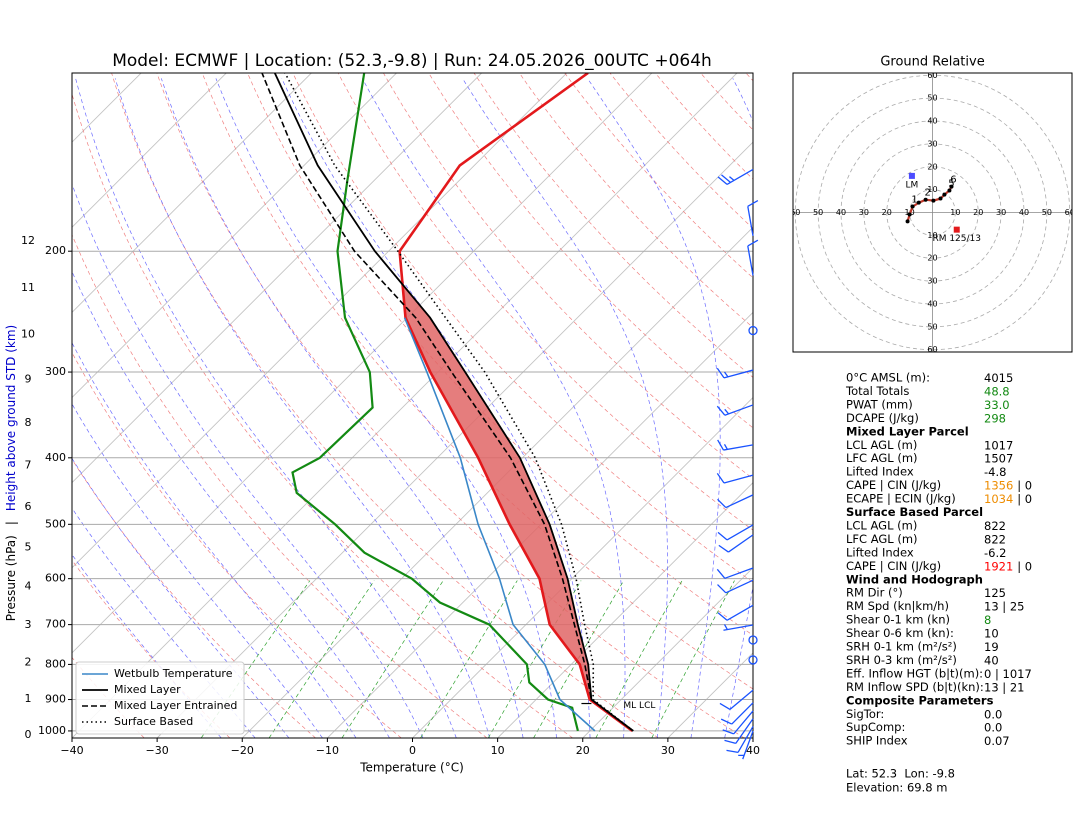  Describe the element at coordinates (153, 721) in the screenshot. I see `legend-label: Surface Based` at that location.